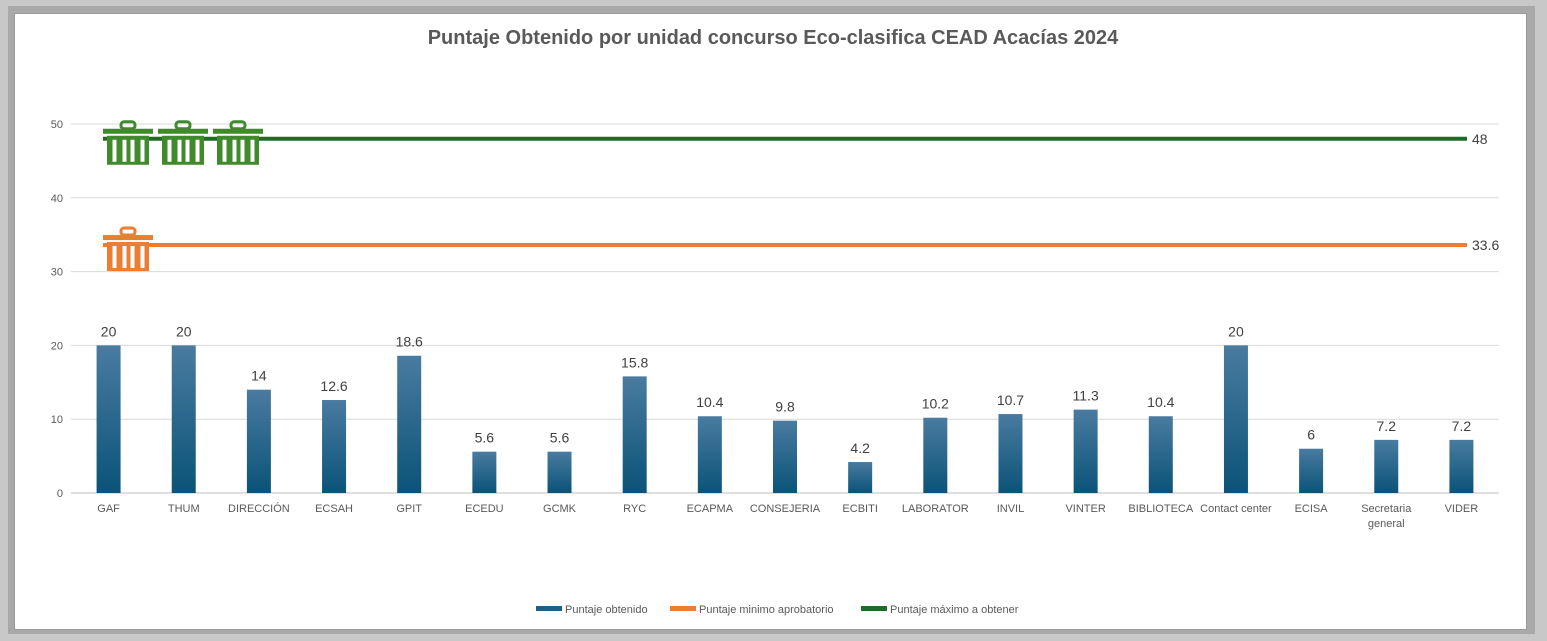 The width and height of the screenshot is (1547, 641). What do you see at coordinates (1312, 509) in the screenshot?
I see `x-tick-label: ECISA` at bounding box center [1312, 509].